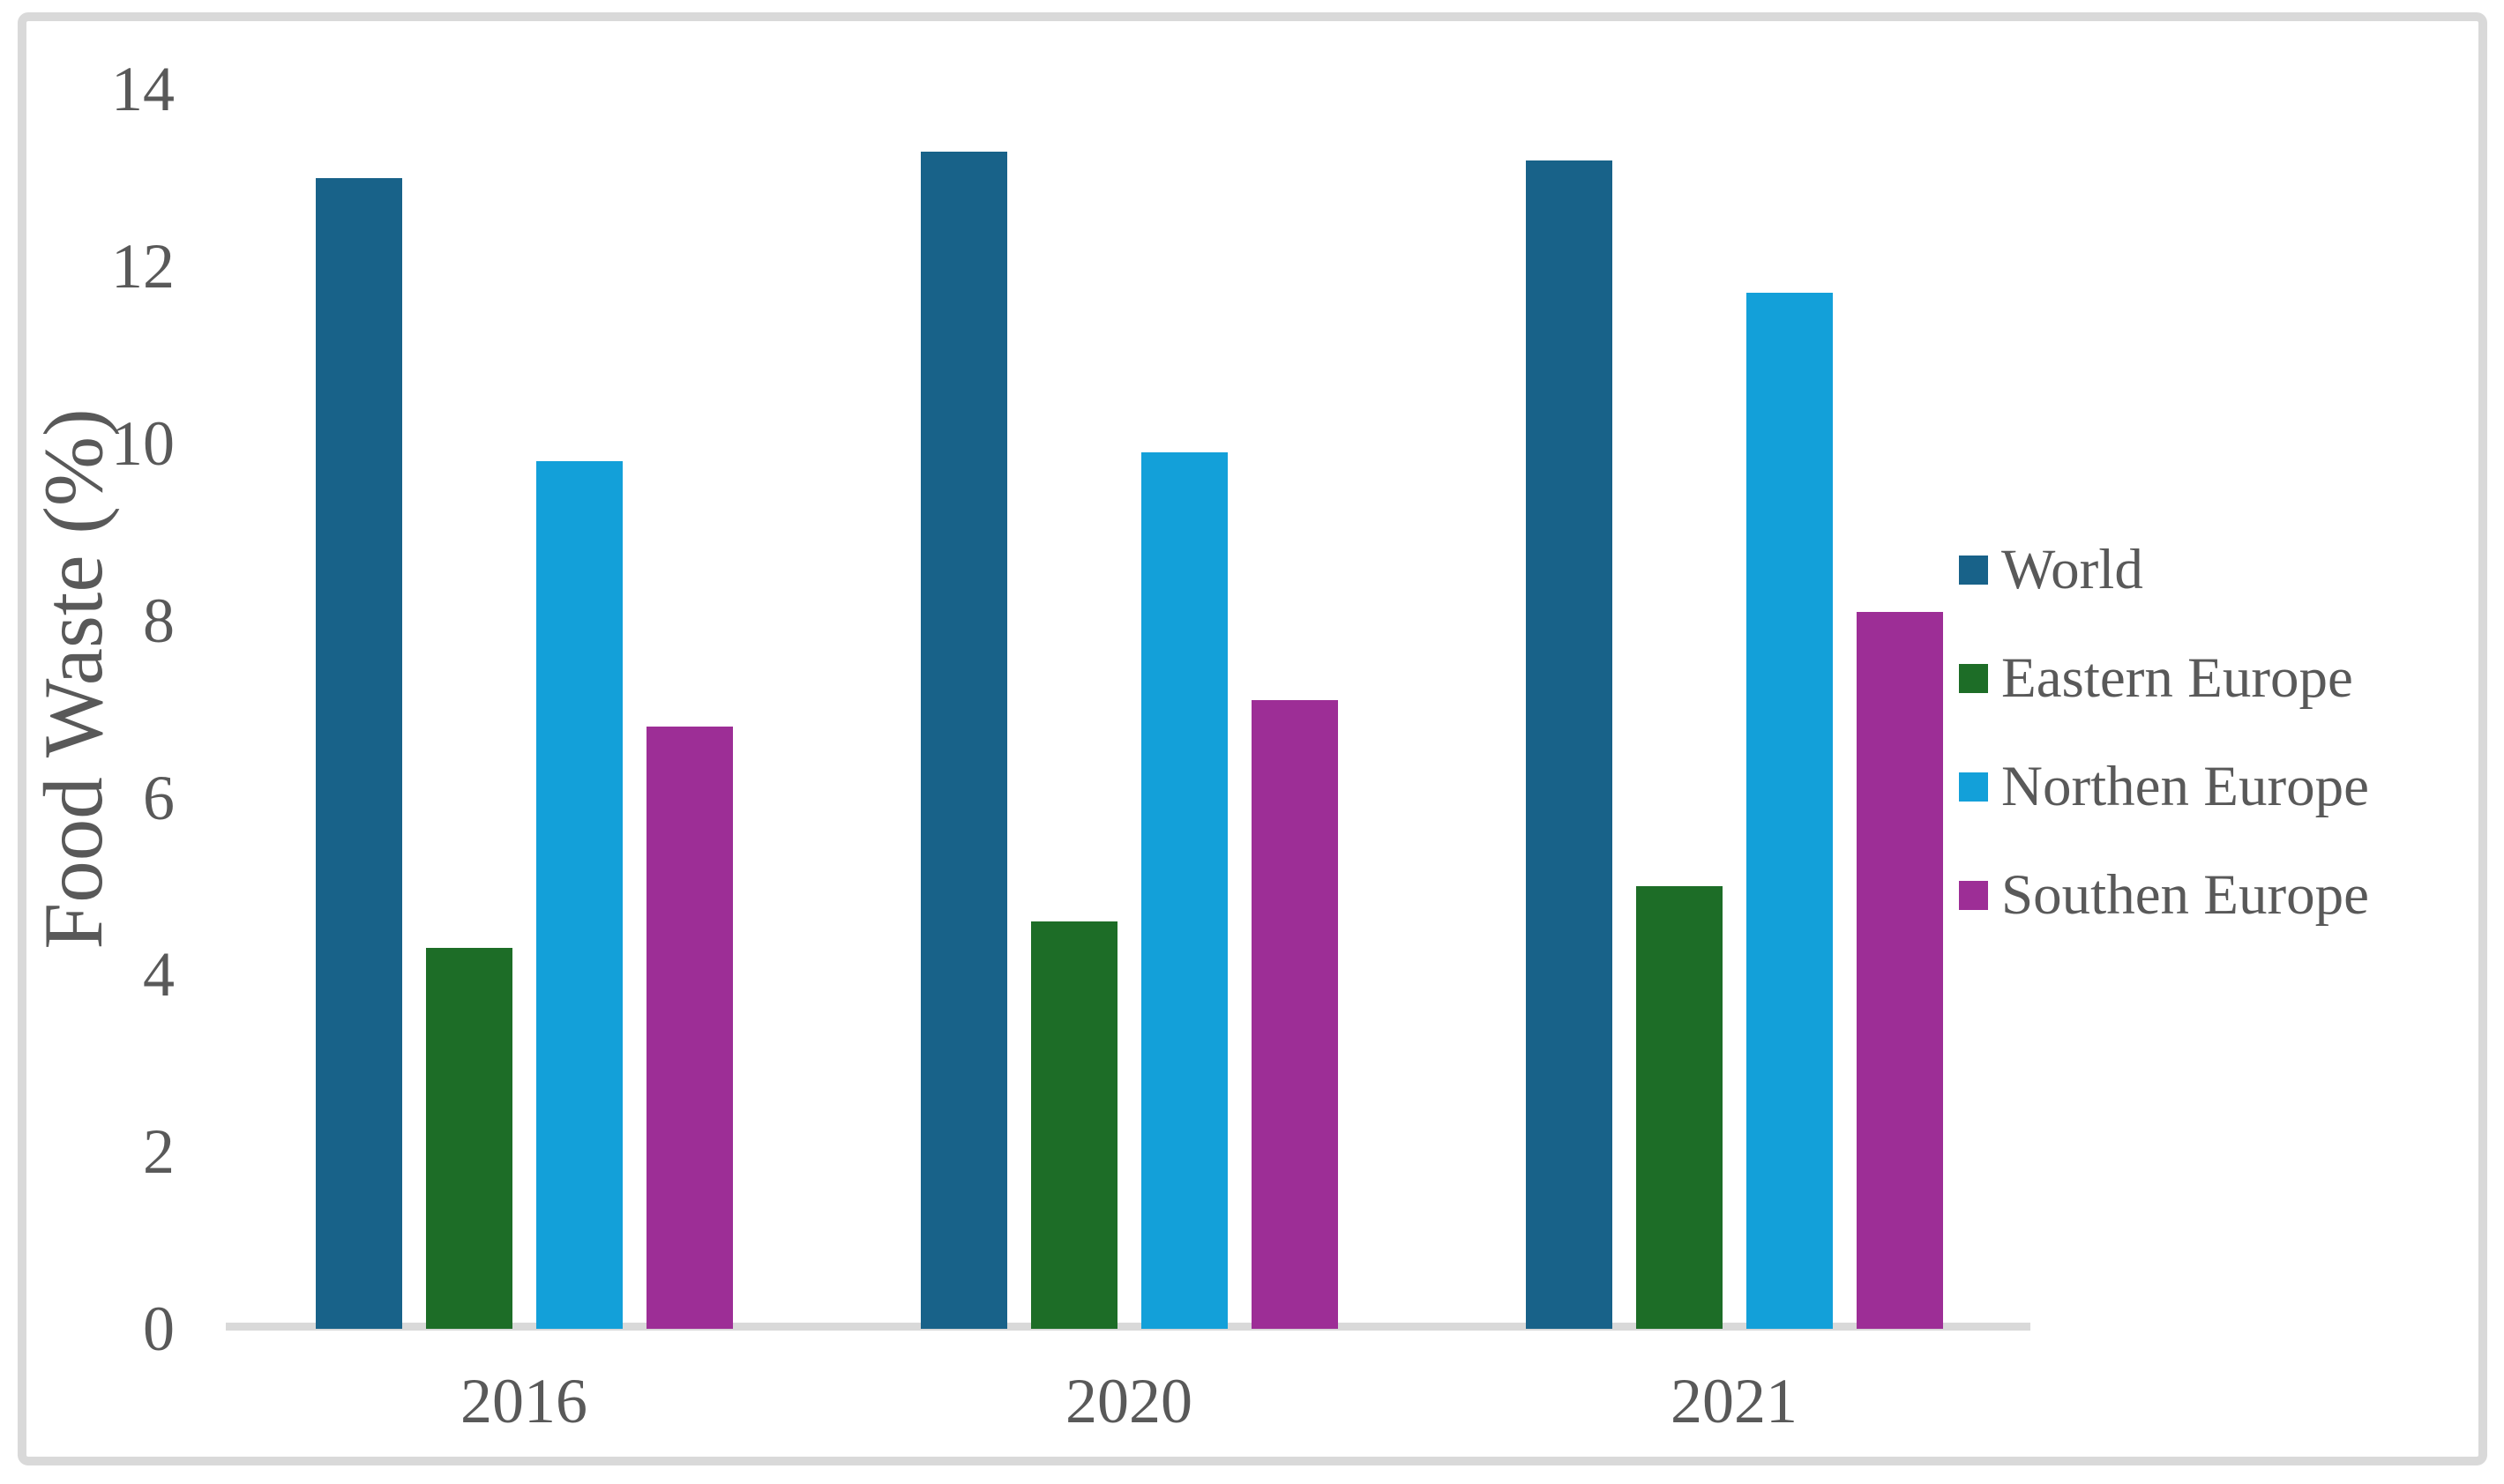  I want to click on bar-northen-europe-2020, so click(1184, 891).